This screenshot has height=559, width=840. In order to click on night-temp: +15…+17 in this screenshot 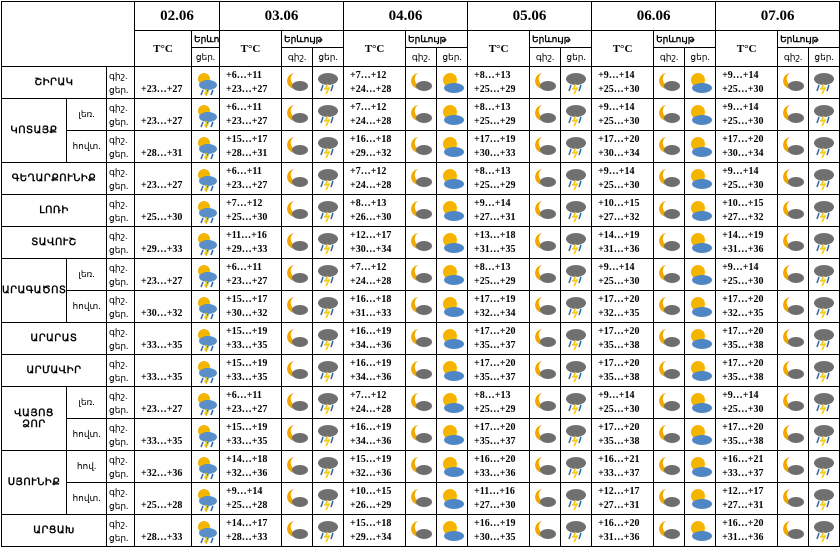, I will do `click(247, 139)`.